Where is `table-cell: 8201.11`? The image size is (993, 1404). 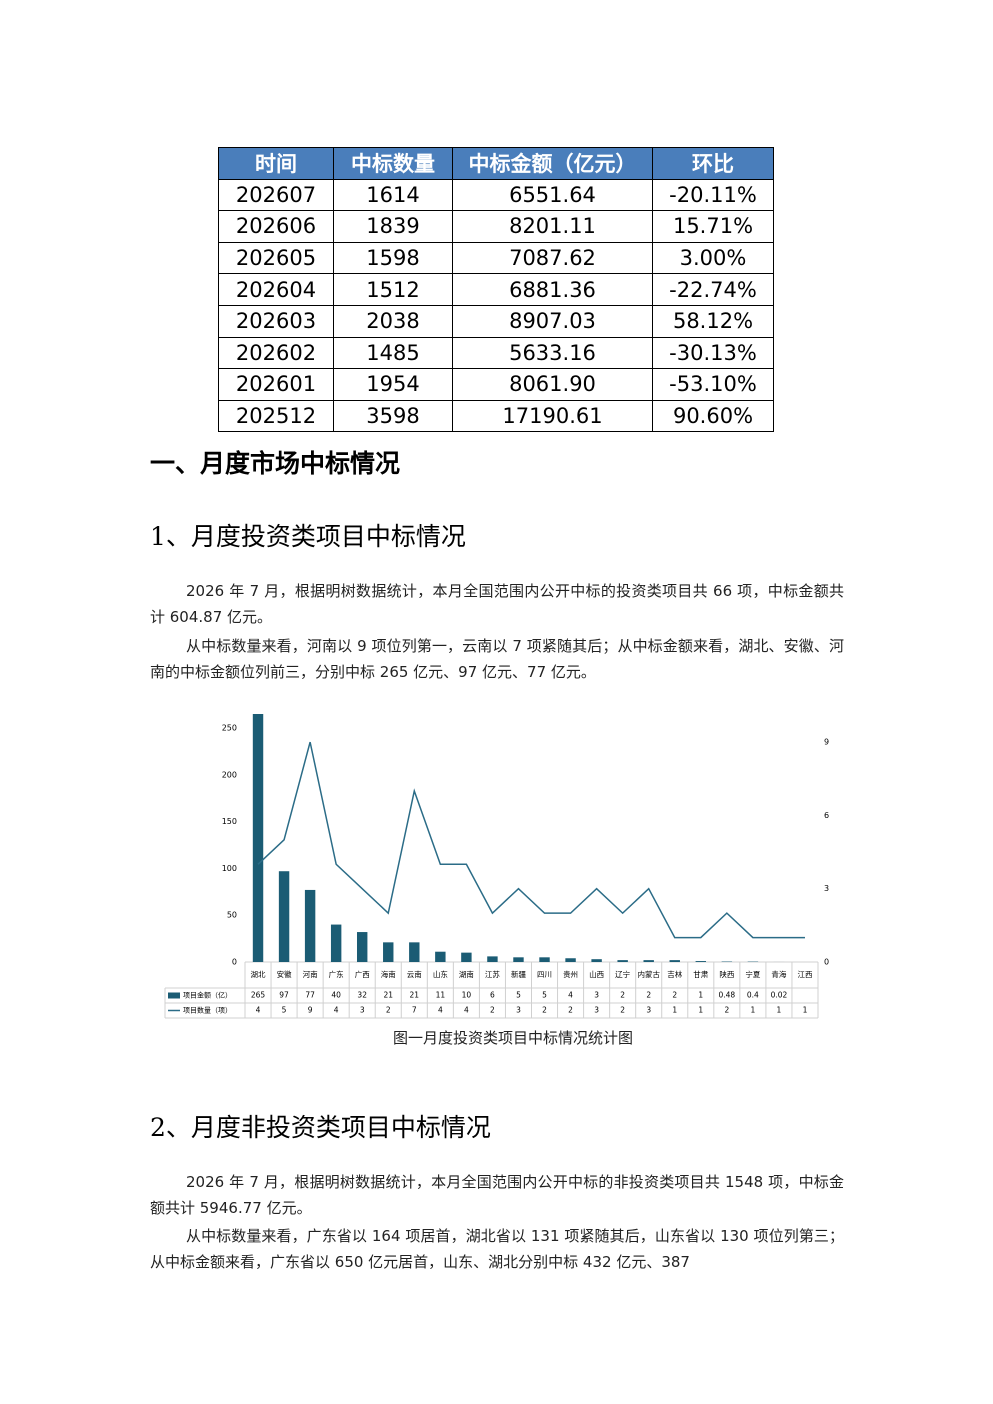 table-cell: 8201.11 is located at coordinates (552, 226).